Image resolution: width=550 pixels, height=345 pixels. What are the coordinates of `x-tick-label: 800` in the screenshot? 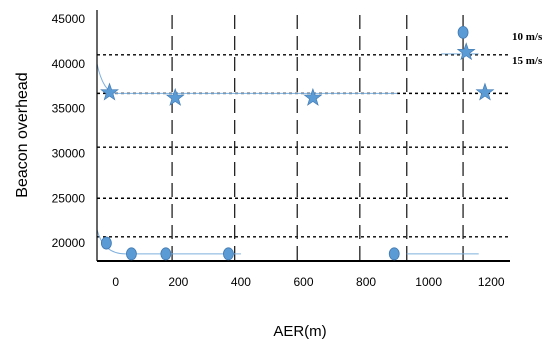 It's located at (366, 282).